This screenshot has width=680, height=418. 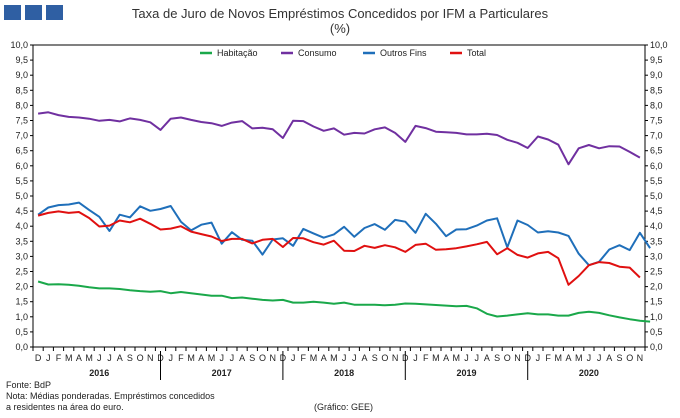 What do you see at coordinates (21, 181) in the screenshot?
I see `y-tick-label-left: 5,5` at bounding box center [21, 181].